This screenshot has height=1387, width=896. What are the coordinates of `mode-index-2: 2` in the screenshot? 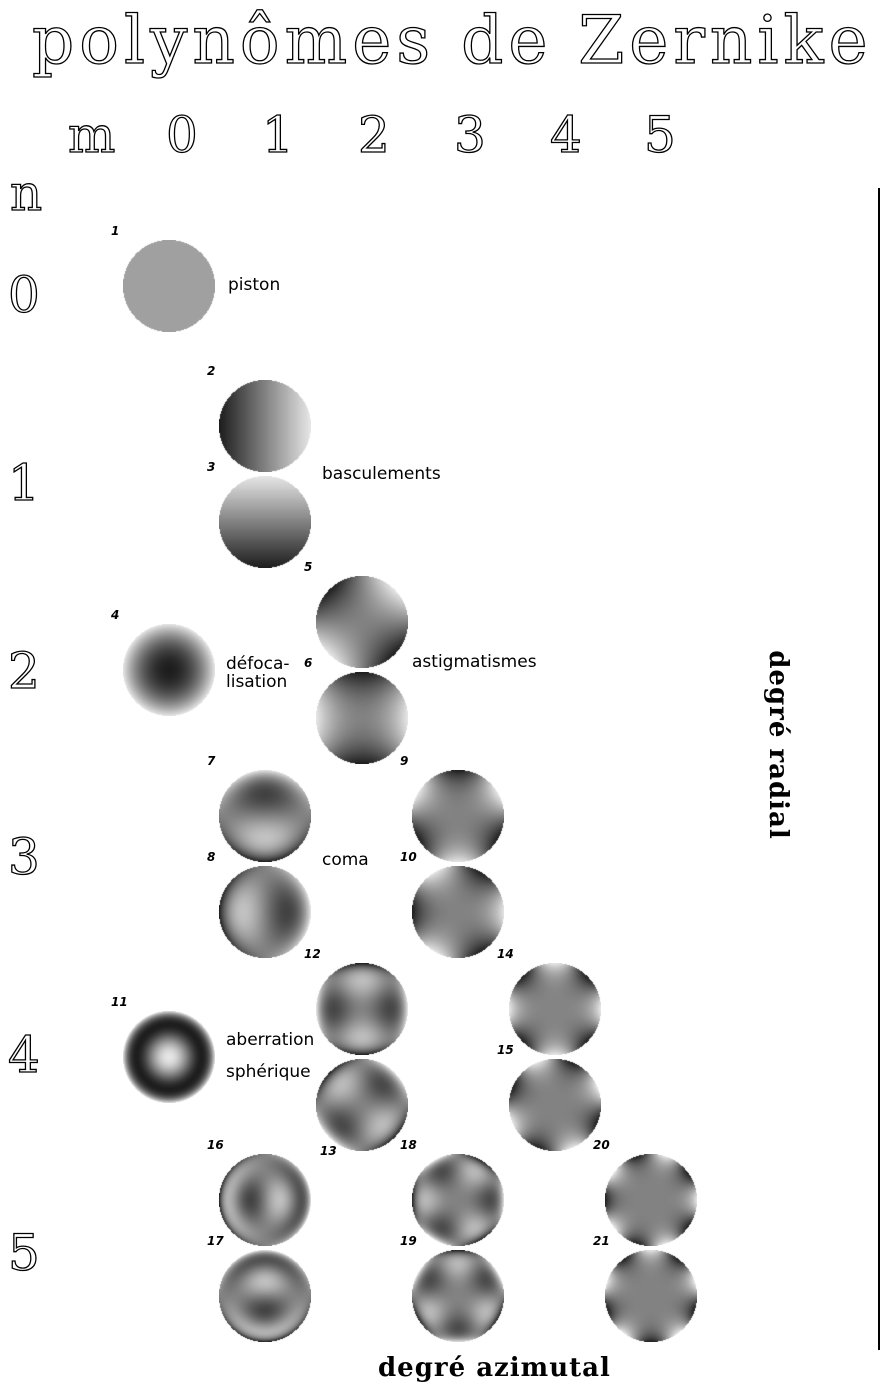 It's located at (211, 371).